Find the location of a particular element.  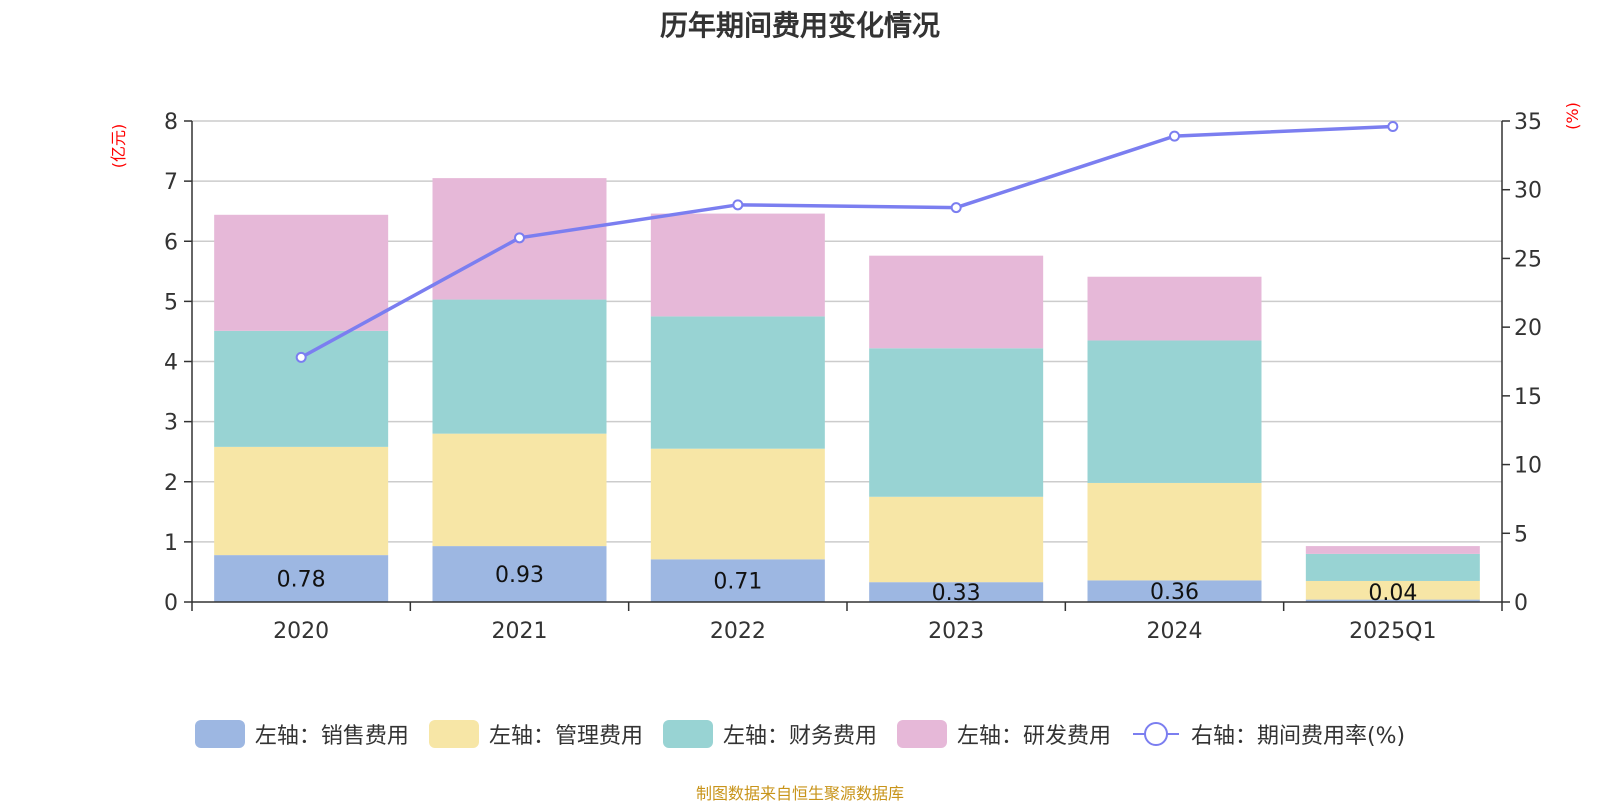

left-tick-label: 0 is located at coordinates (171, 603).